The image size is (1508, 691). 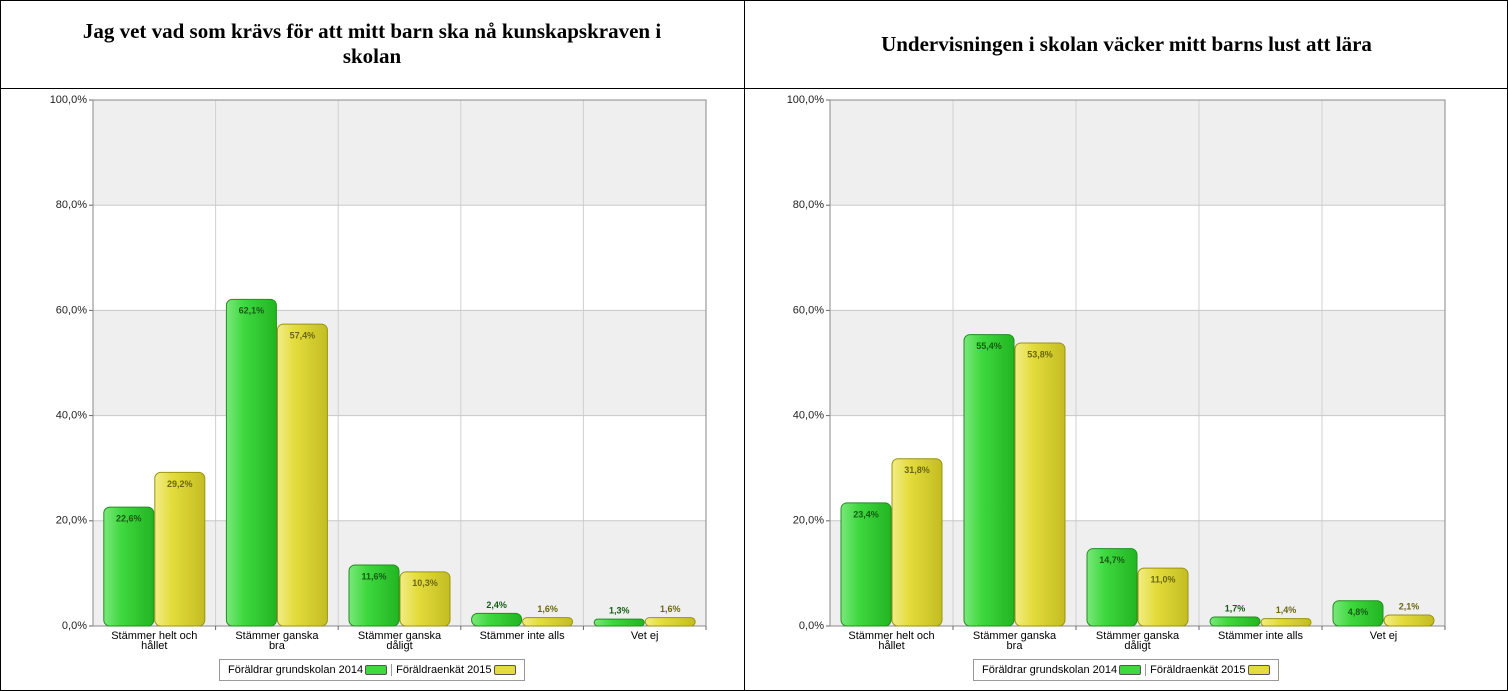 What do you see at coordinates (180, 484) in the screenshot?
I see `value-label: 29,2%` at bounding box center [180, 484].